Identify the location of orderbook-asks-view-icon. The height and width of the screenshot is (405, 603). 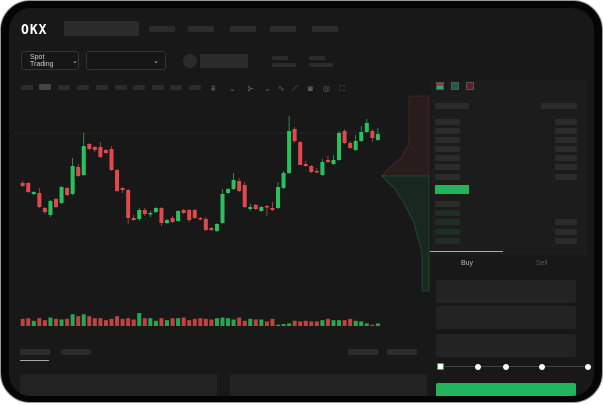
(470, 86).